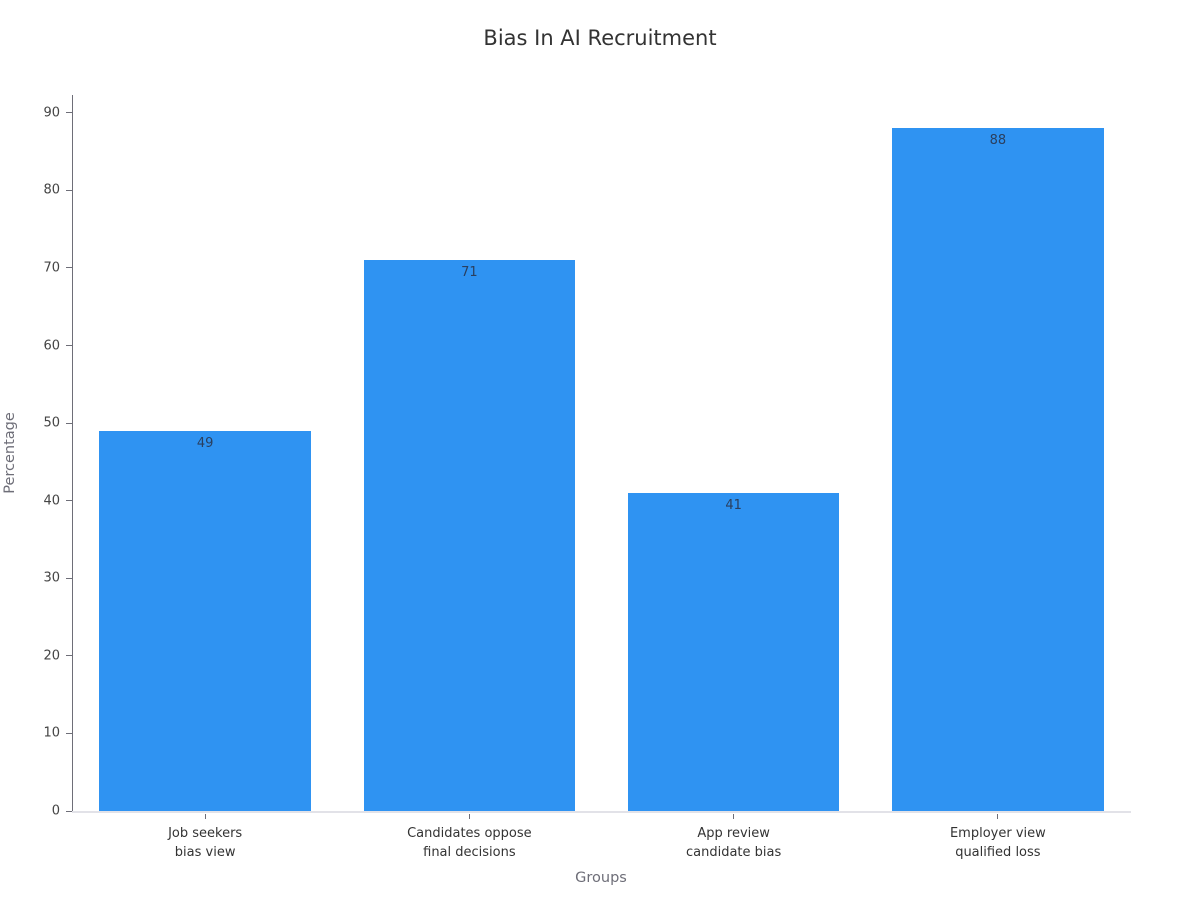  Describe the element at coordinates (51, 268) in the screenshot. I see `y-axis-tick-label: 70` at that location.